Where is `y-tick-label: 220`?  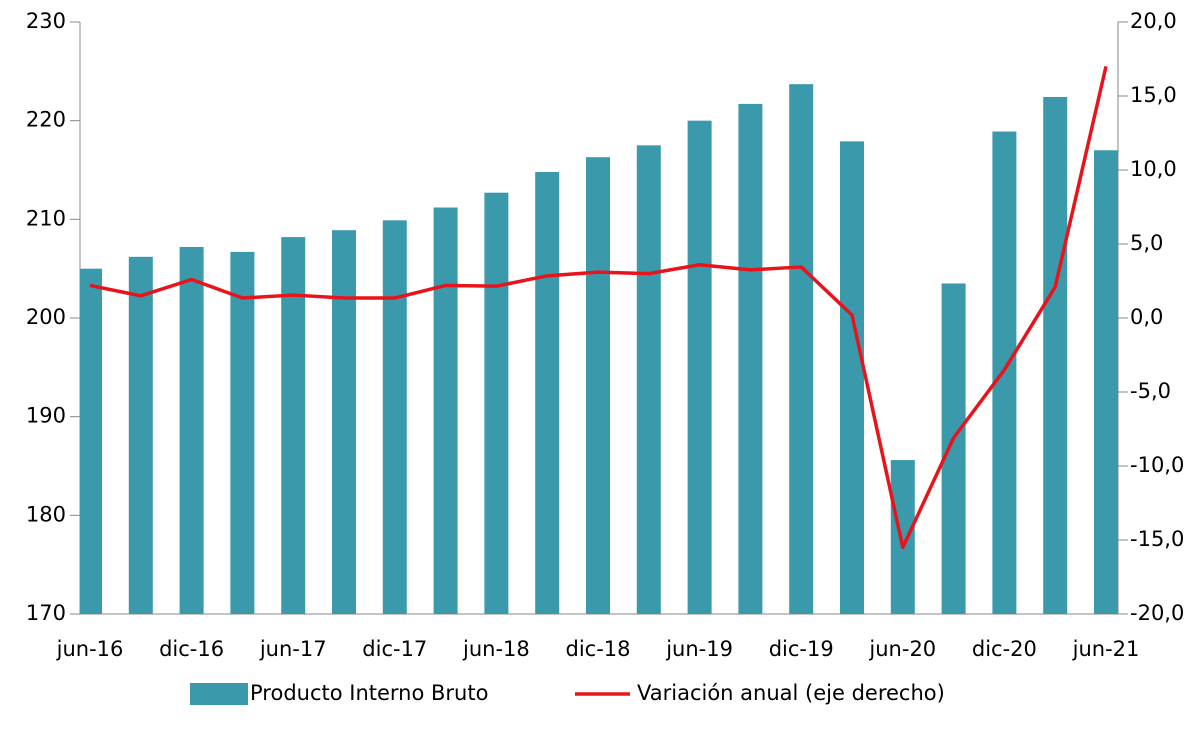 y-tick-label: 220 is located at coordinates (46, 120).